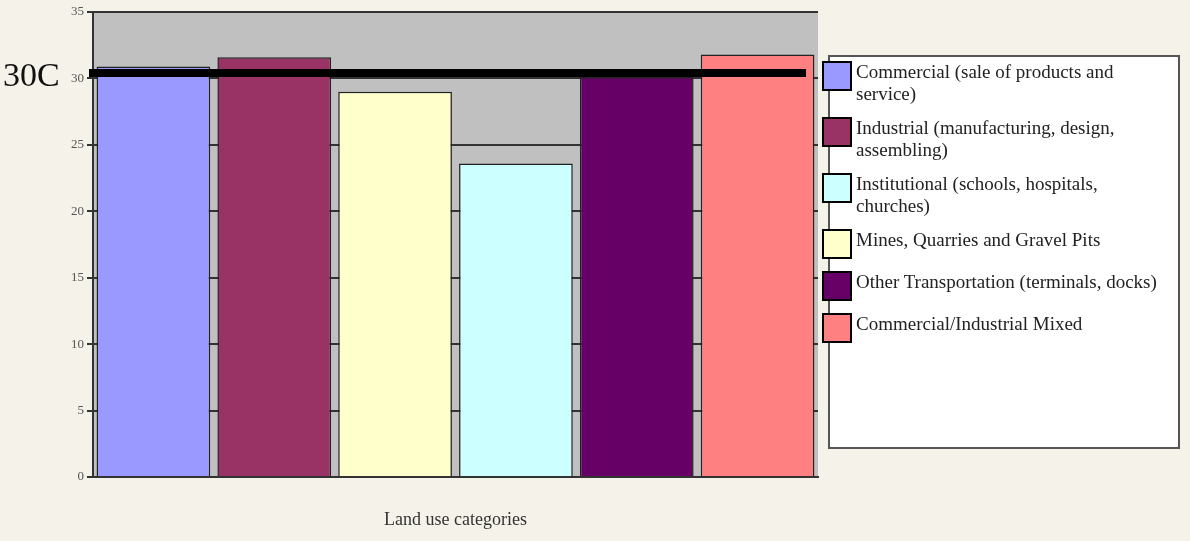 This screenshot has width=1190, height=541. What do you see at coordinates (77, 343) in the screenshot?
I see `y-tick-label: 10` at bounding box center [77, 343].